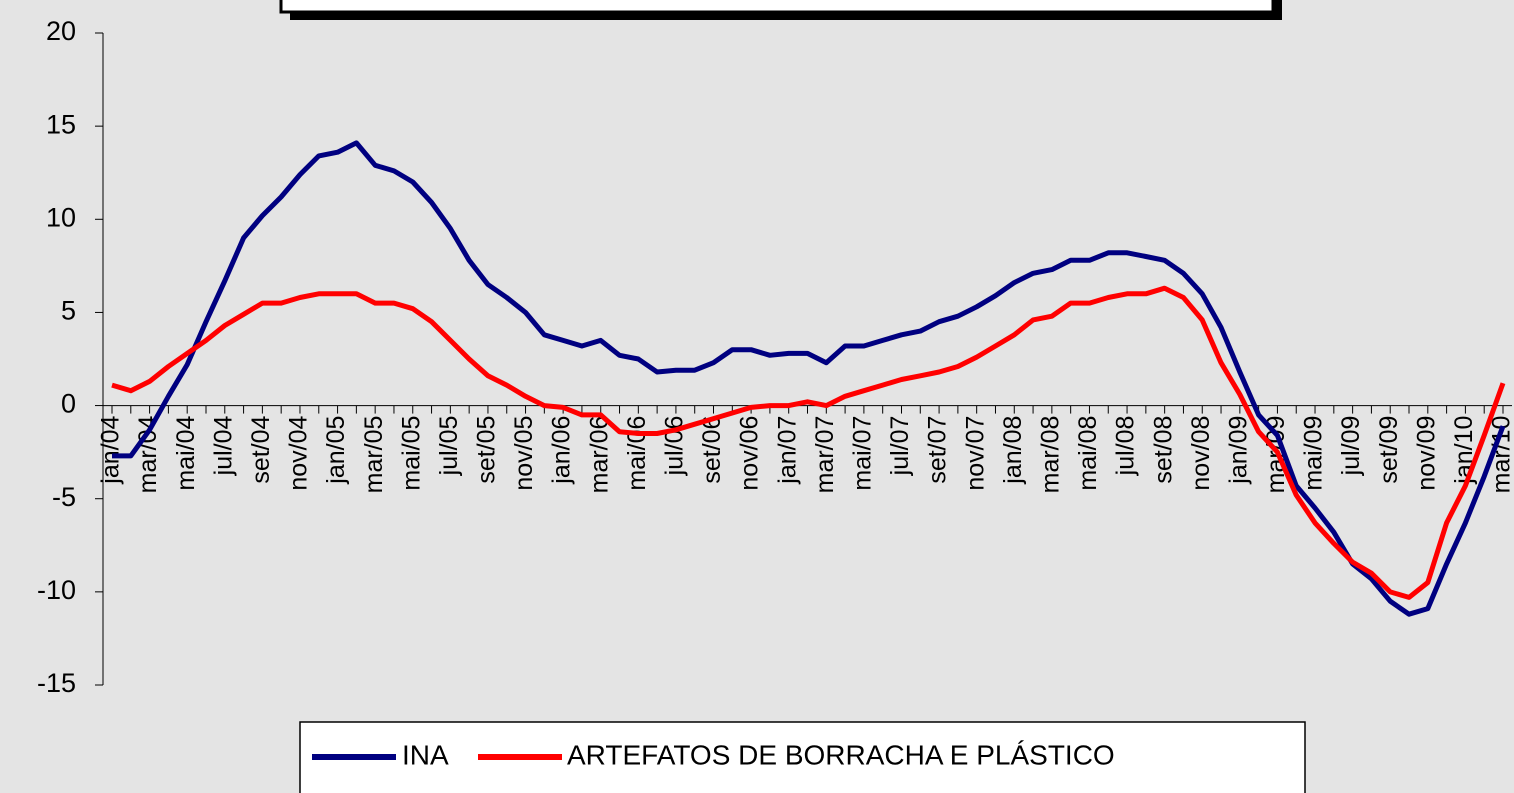 Image resolution: width=1514 pixels, height=793 pixels. I want to click on x-tick-label: nov/05, so click(524, 453).